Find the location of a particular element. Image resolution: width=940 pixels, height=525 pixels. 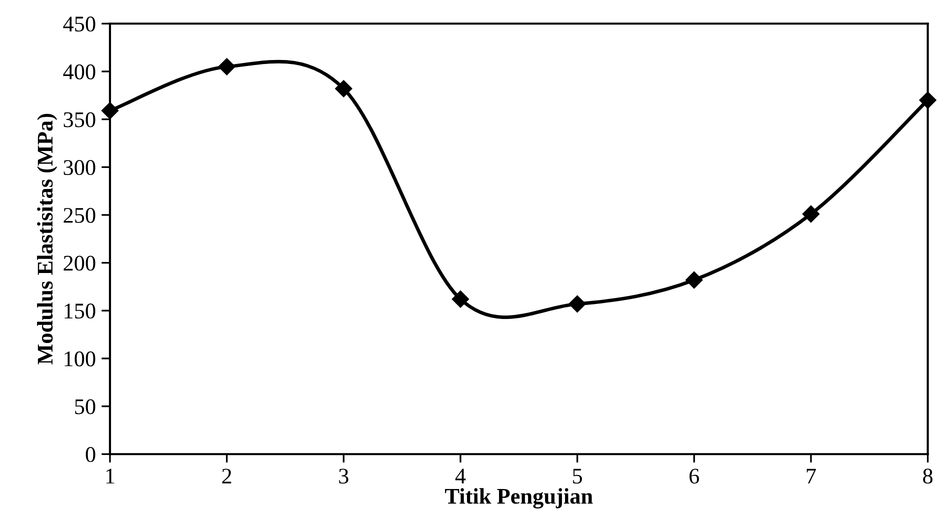

y-tick-label: 0 is located at coordinates (91, 454).